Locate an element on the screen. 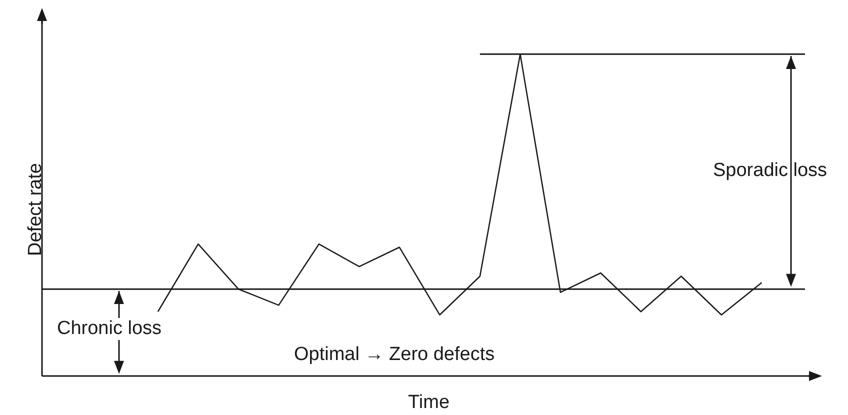 Image resolution: width=848 pixels, height=415 pixels. annotation: Chronic loss is located at coordinates (109, 329).